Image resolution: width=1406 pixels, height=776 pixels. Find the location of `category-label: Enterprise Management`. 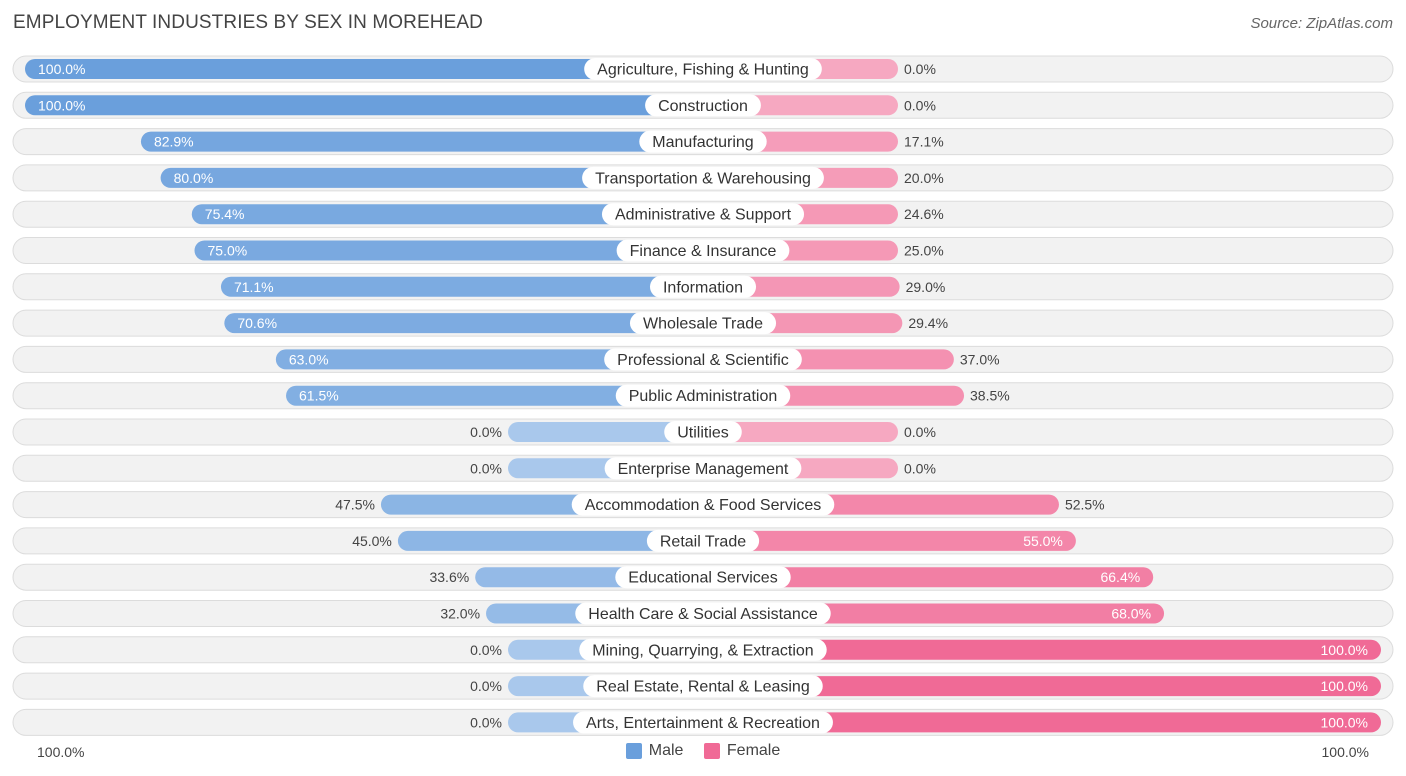

category-label: Enterprise Management is located at coordinates (703, 469).